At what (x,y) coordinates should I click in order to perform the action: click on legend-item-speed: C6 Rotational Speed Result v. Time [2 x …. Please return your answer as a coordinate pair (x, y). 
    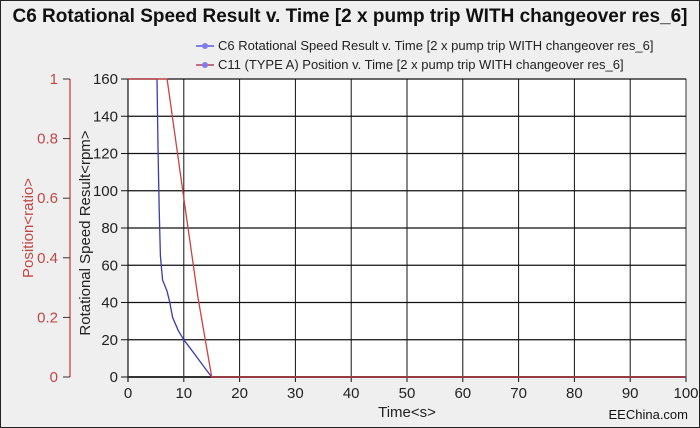
    Looking at the image, I should click on (424, 45).